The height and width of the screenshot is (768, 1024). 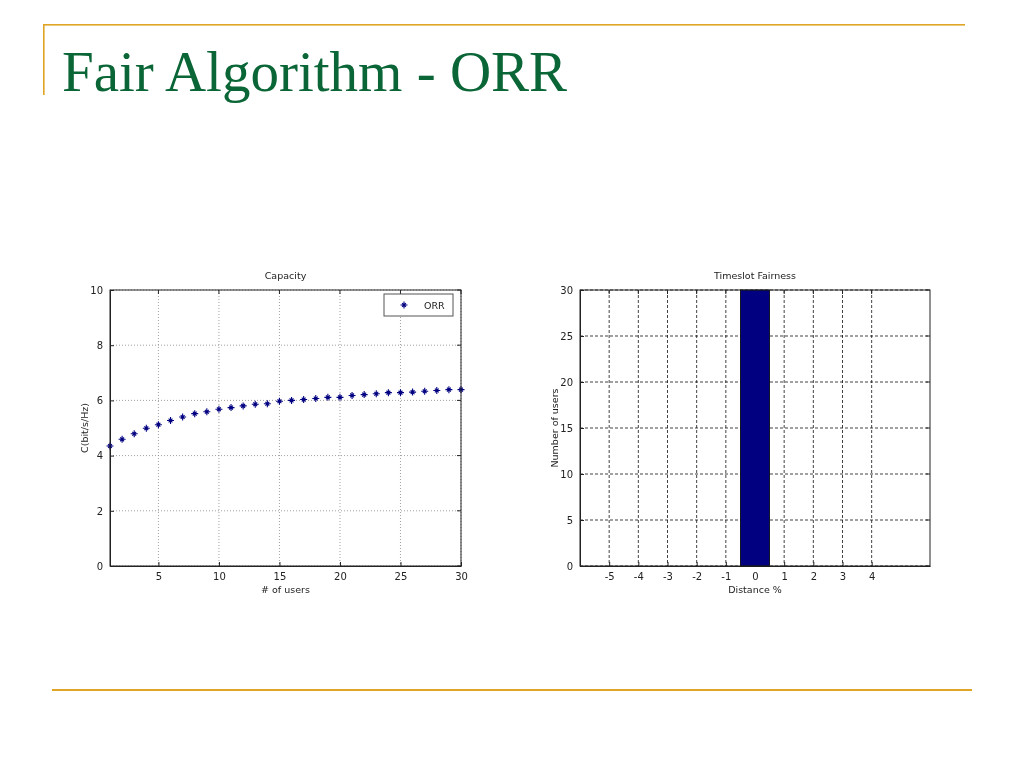 What do you see at coordinates (280, 577) in the screenshot?
I see `x-tick-label: 15` at bounding box center [280, 577].